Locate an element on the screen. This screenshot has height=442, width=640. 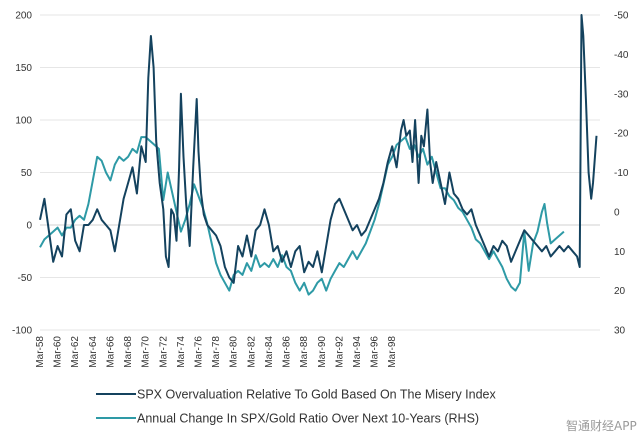
x-tick-label: Mar-72 is located at coordinates (163, 352).